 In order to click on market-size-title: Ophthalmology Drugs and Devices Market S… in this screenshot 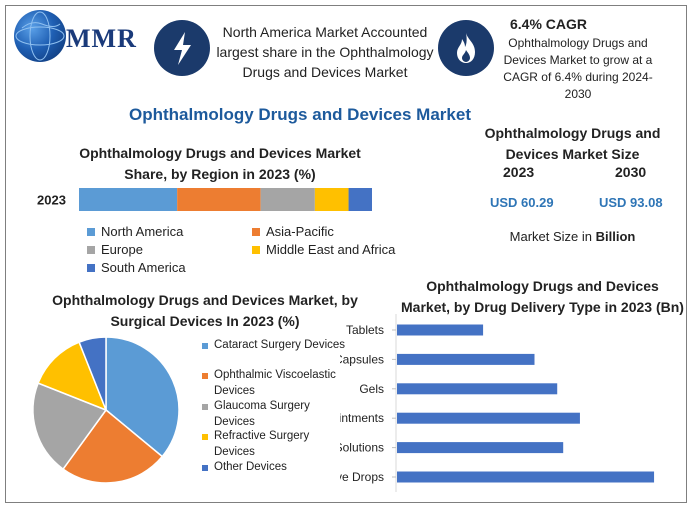, I will do `click(572, 143)`.